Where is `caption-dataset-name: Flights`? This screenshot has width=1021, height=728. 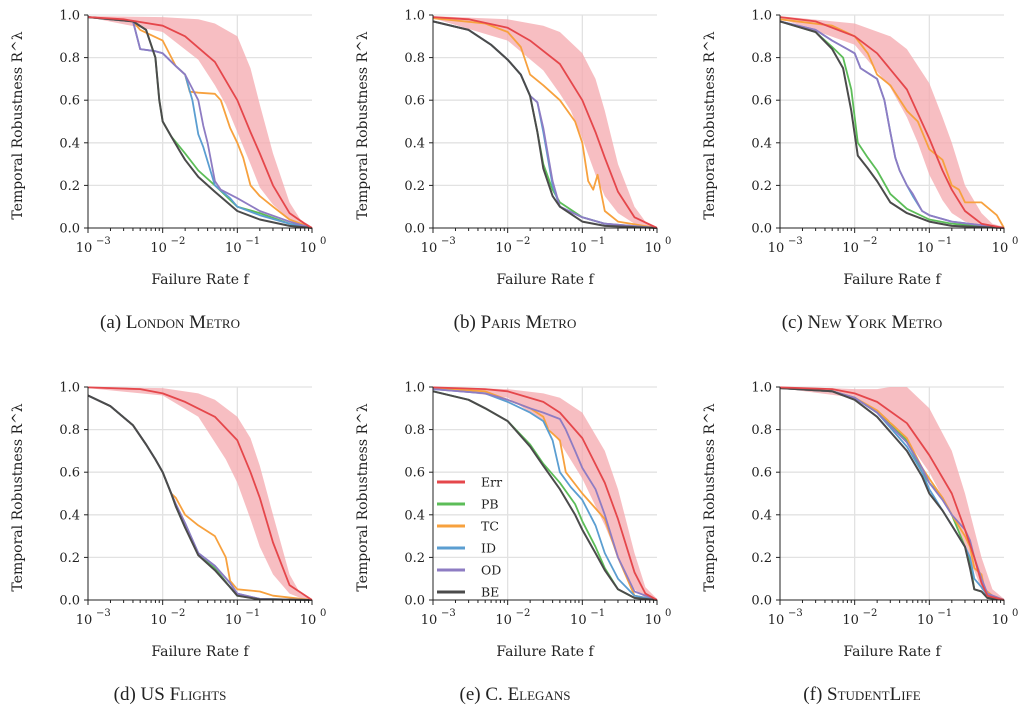 caption-dataset-name: Flights is located at coordinates (198, 694).